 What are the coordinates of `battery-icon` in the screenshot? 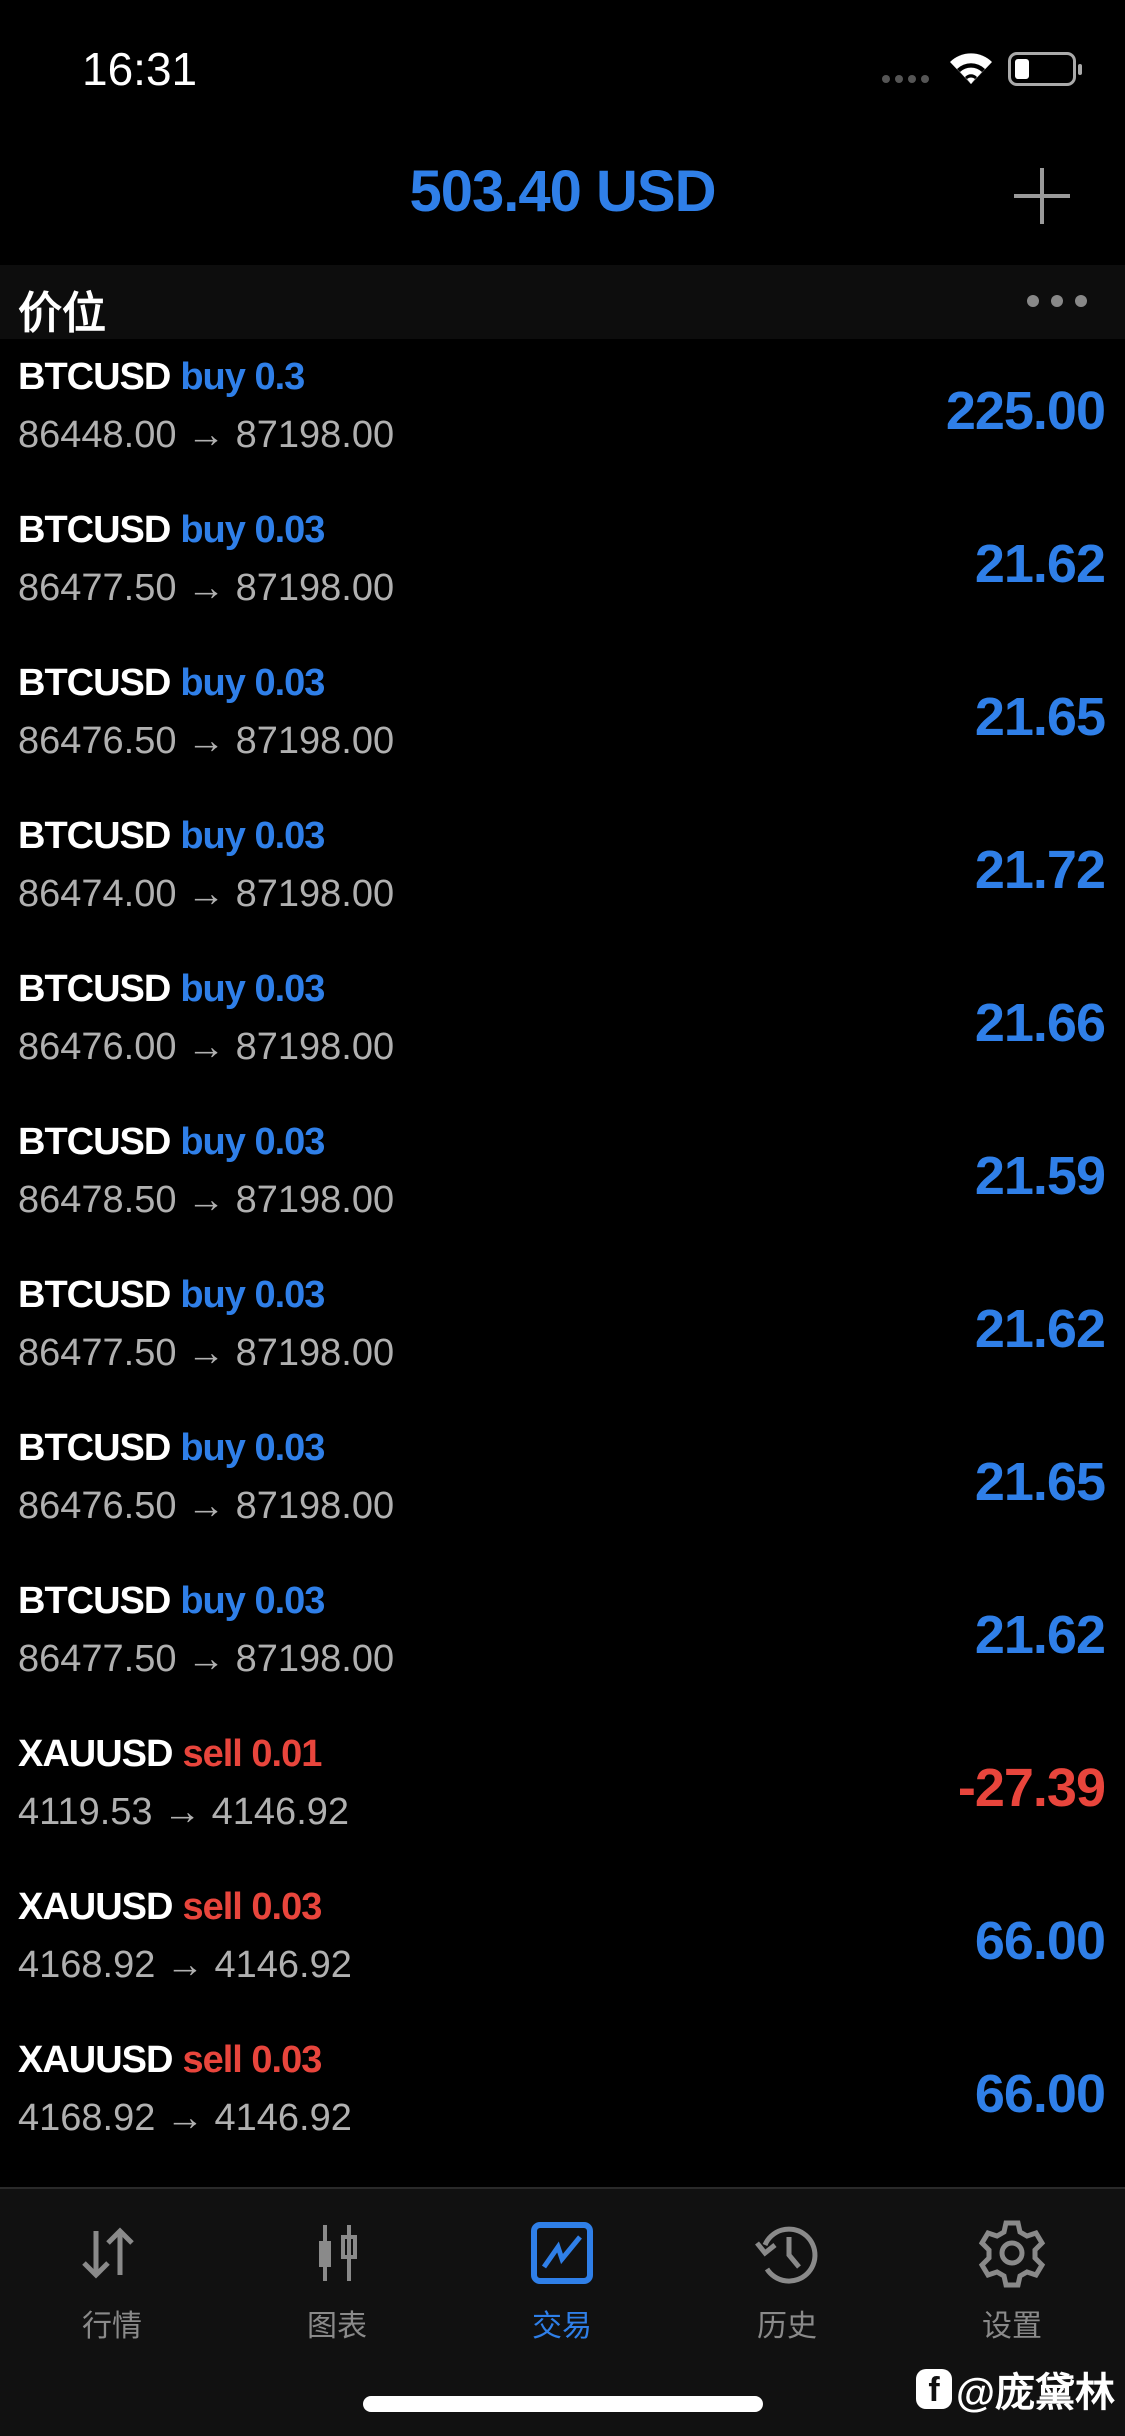 It's located at (1045, 69).